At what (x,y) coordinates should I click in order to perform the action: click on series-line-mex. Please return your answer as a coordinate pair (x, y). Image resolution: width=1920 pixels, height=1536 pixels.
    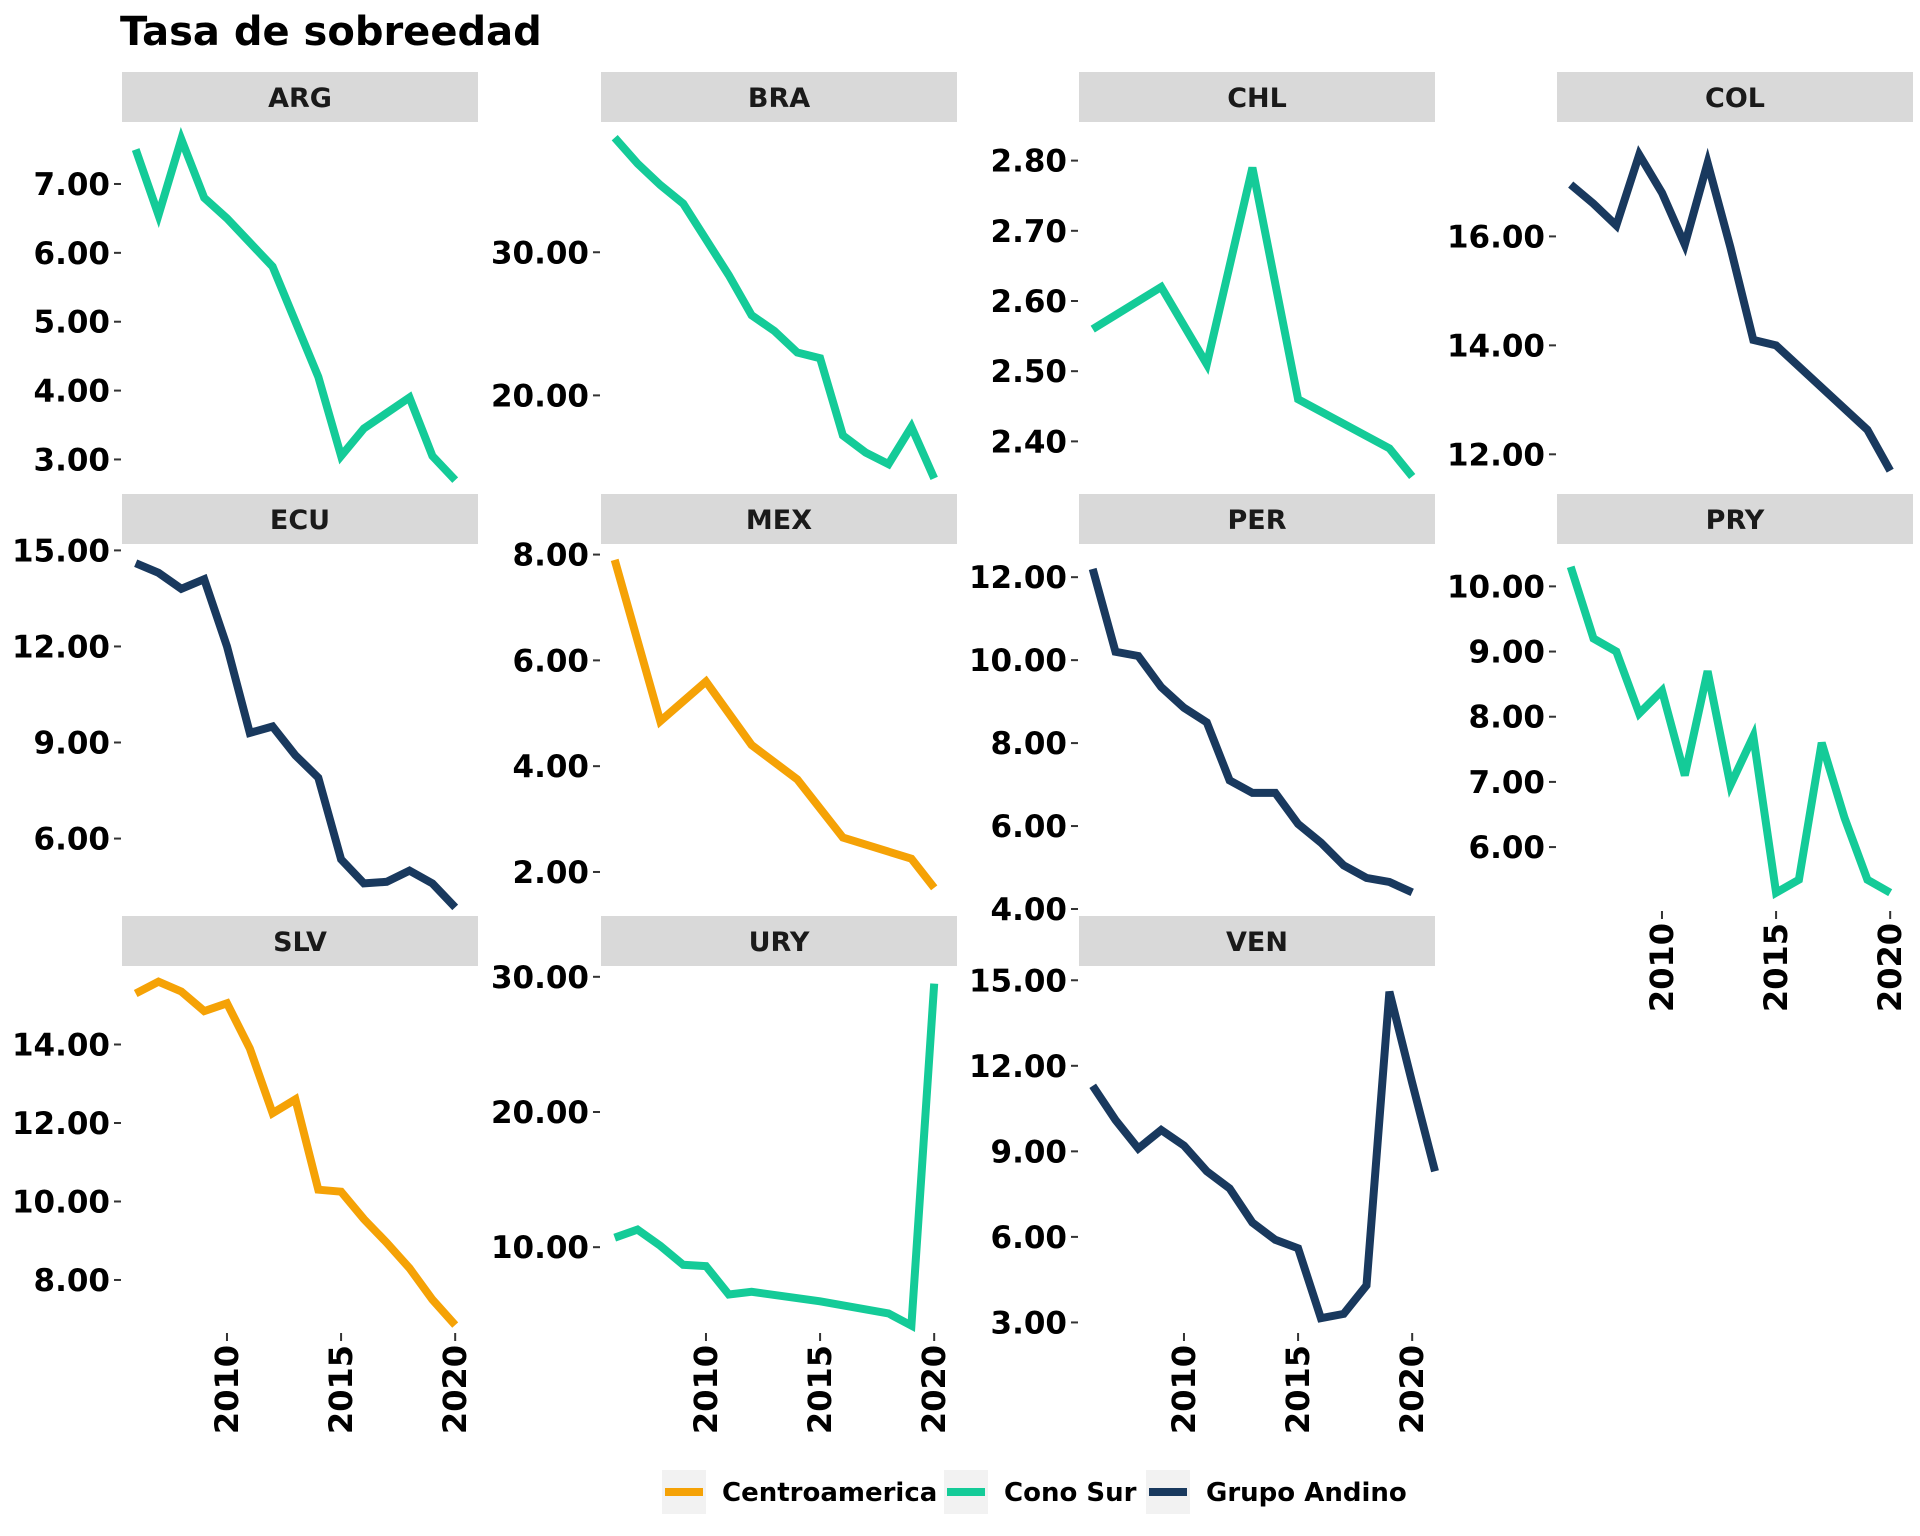
    Looking at the image, I should click on (774, 724).